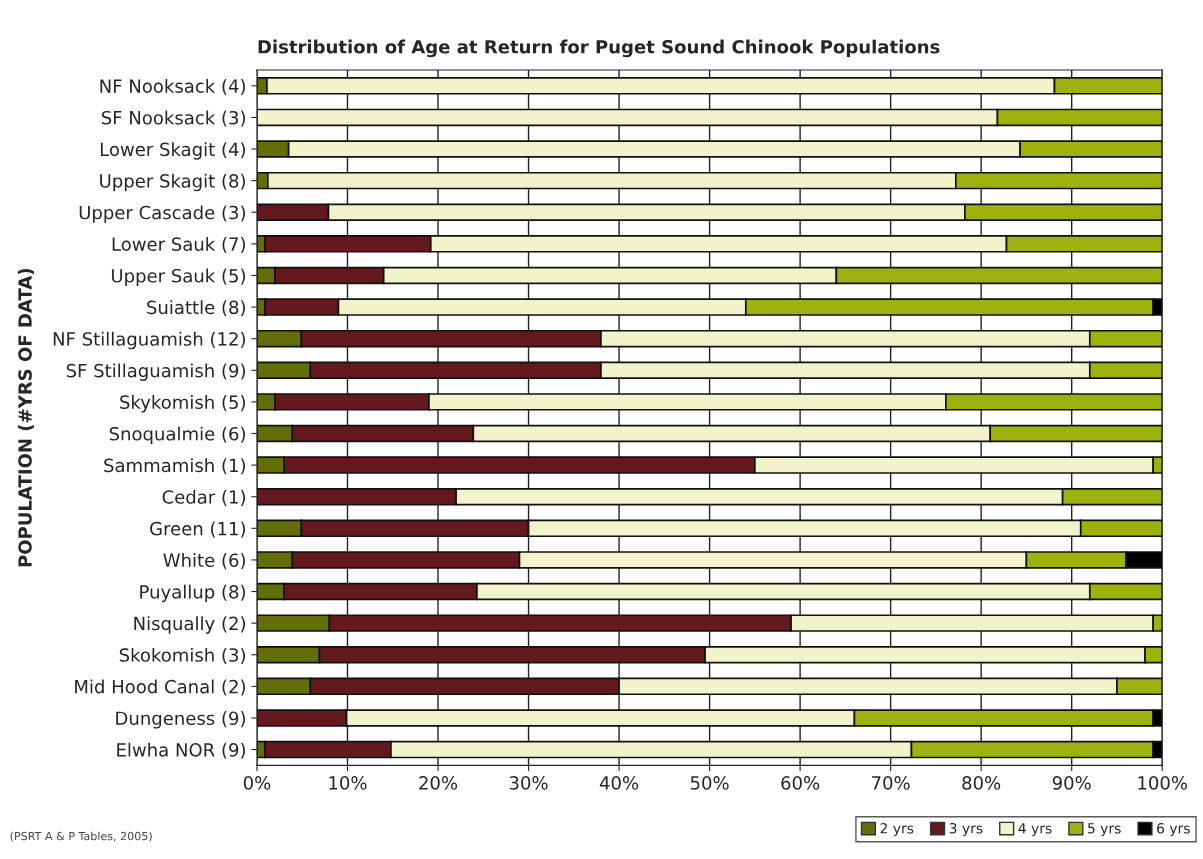 The height and width of the screenshot is (859, 1203). I want to click on y-tick-label: Elwha NOR (9), so click(181, 750).